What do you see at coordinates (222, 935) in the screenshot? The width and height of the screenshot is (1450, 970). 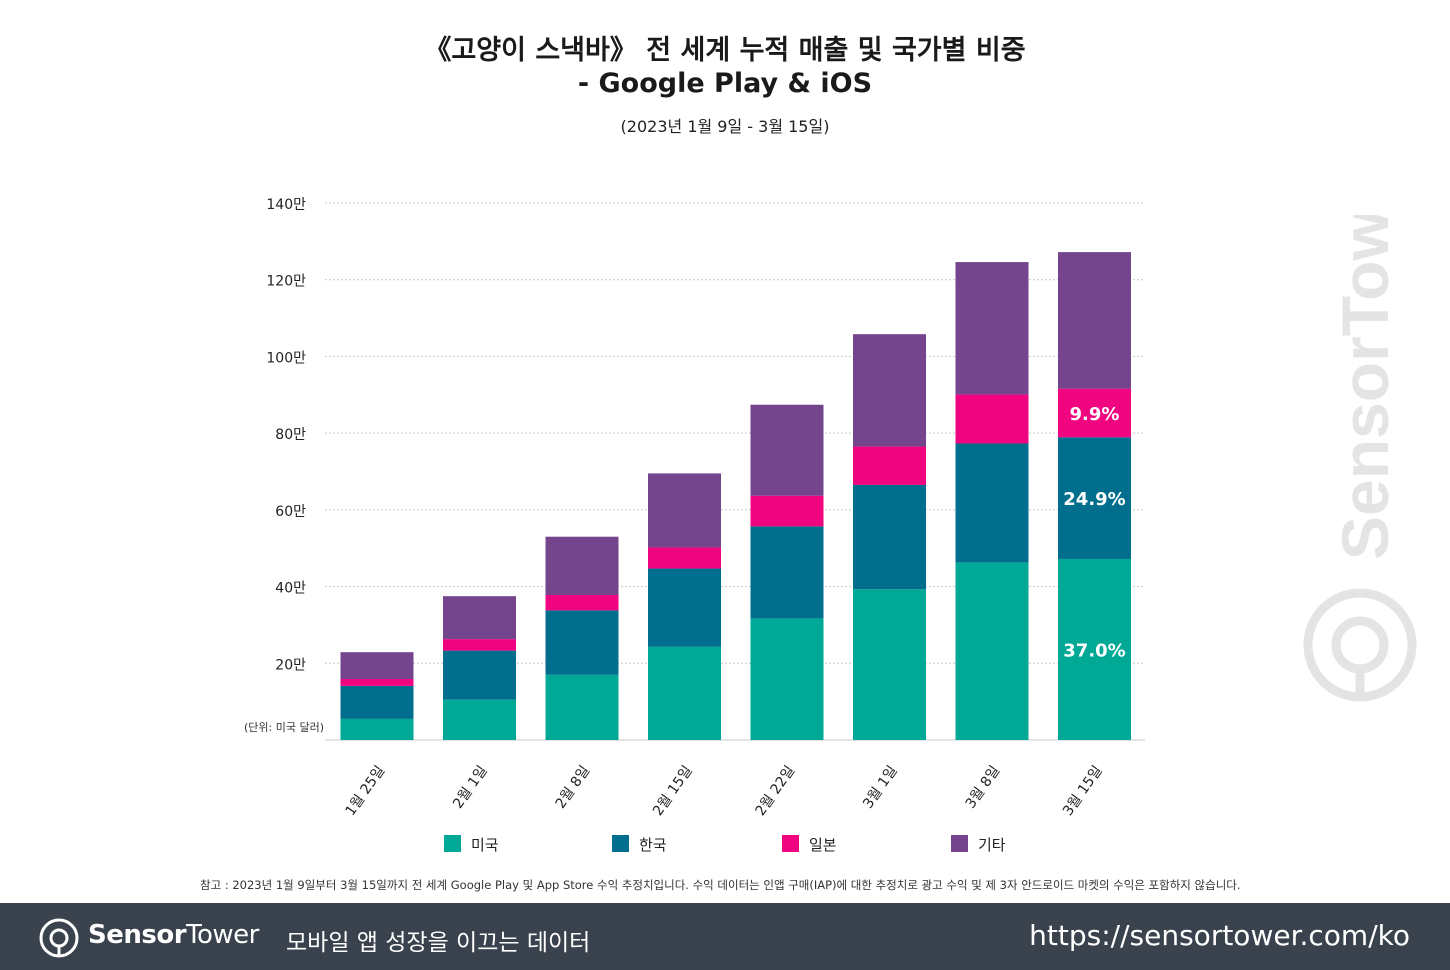 I see `brand-light: Tower` at bounding box center [222, 935].